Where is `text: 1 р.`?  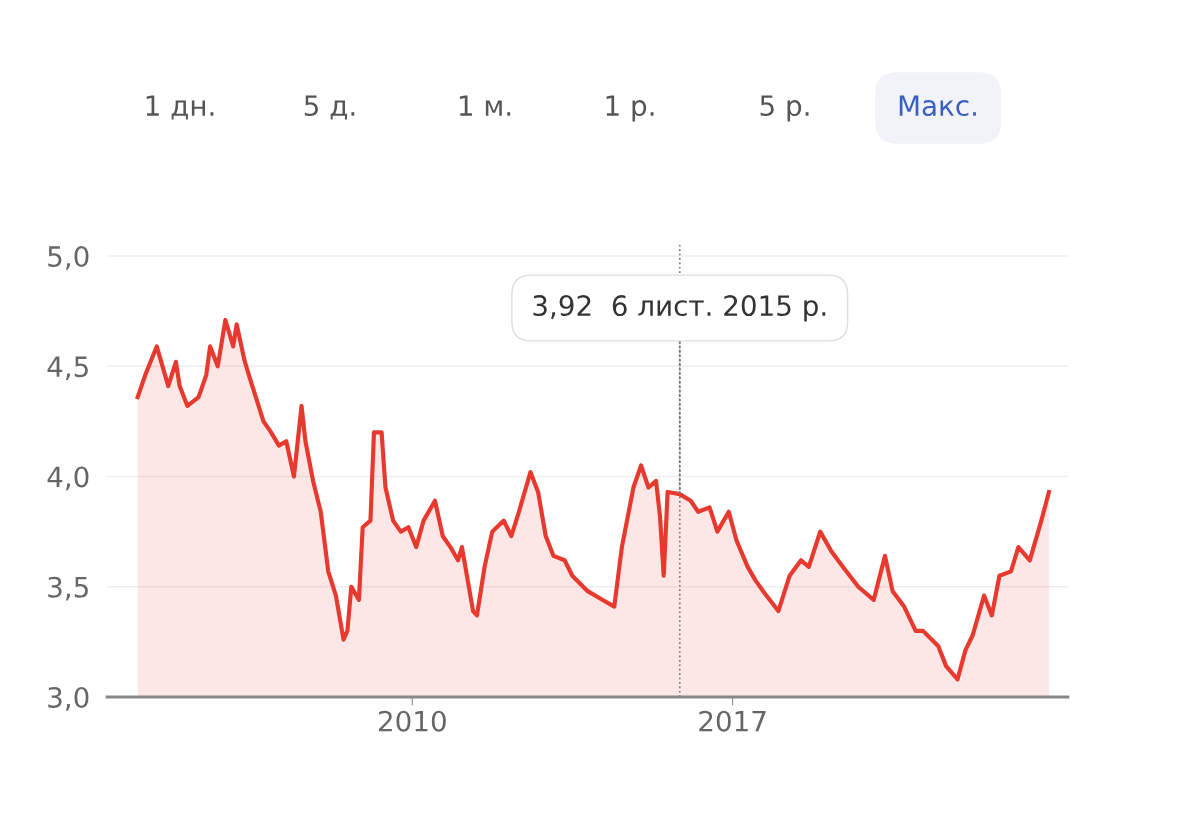
text: 1 р. is located at coordinates (630, 108).